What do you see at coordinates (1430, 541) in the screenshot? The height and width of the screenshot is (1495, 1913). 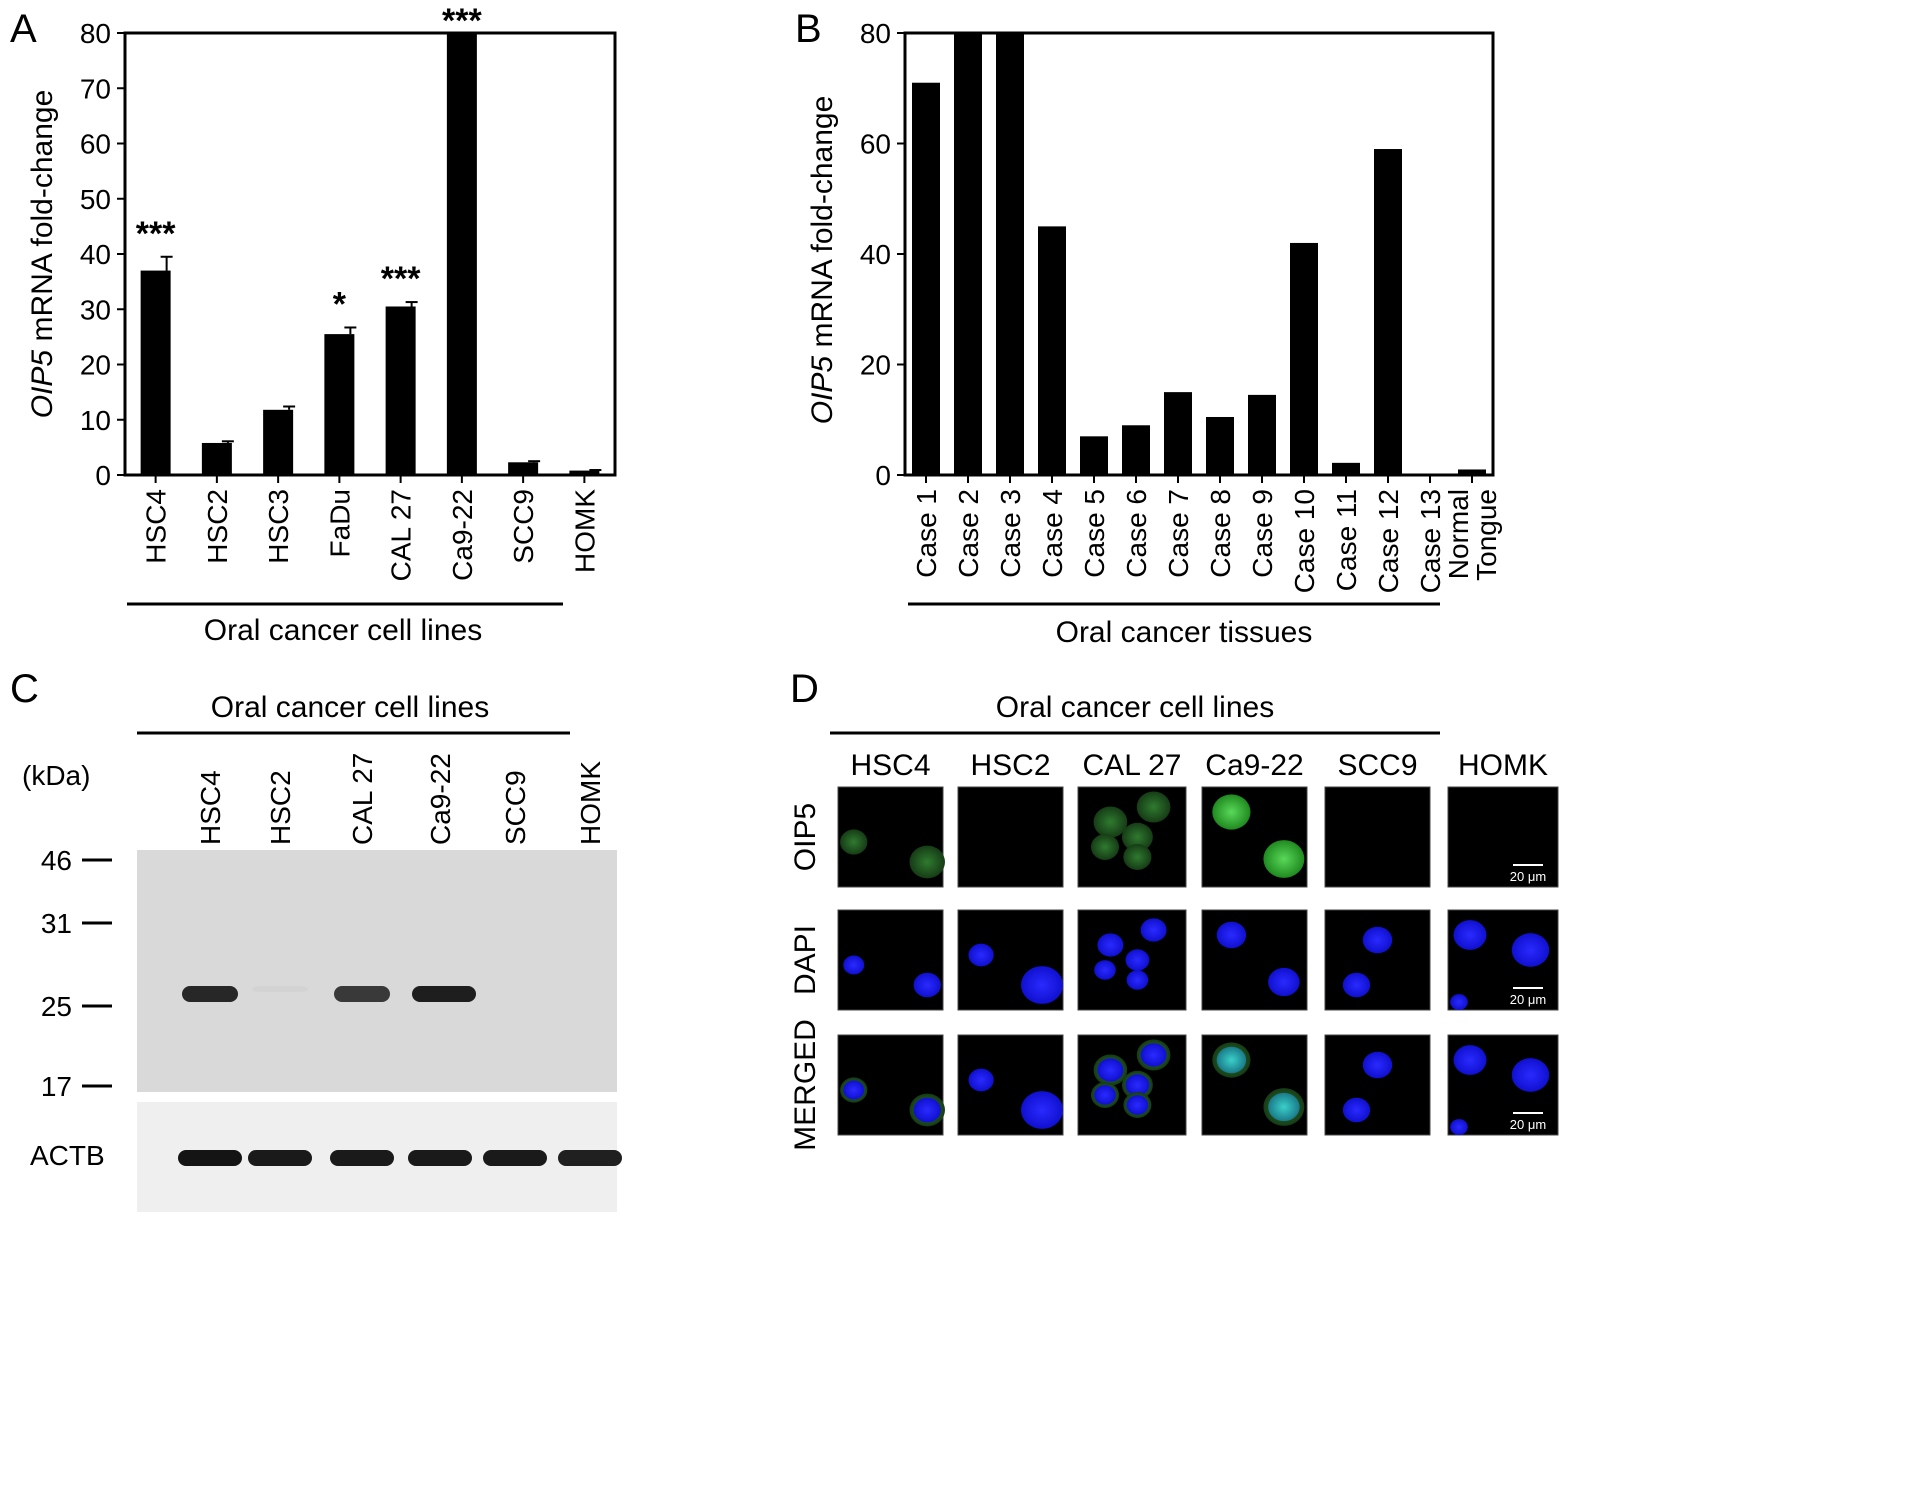 I see `b-xtick-label: Case 13` at bounding box center [1430, 541].